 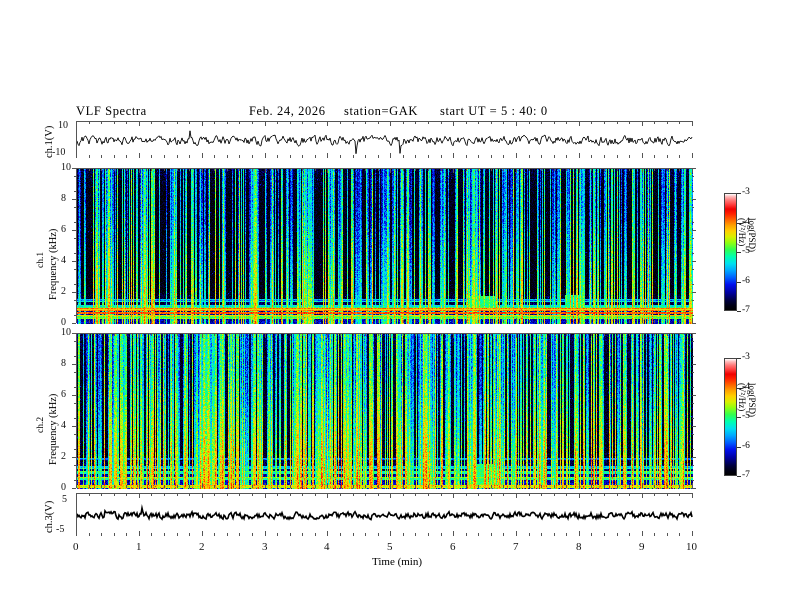 What do you see at coordinates (66, 167) in the screenshot?
I see `ytick-label: 10` at bounding box center [66, 167].